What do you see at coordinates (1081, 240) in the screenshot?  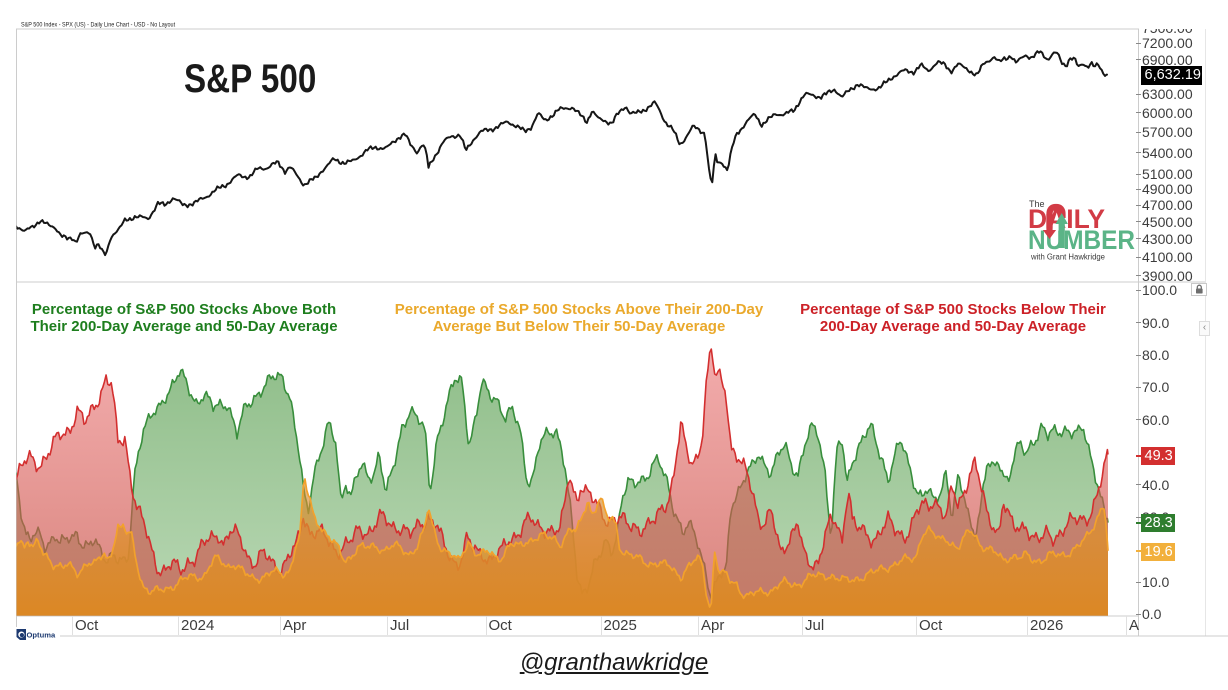 I see `svg-text: NUMBER` at bounding box center [1081, 240].